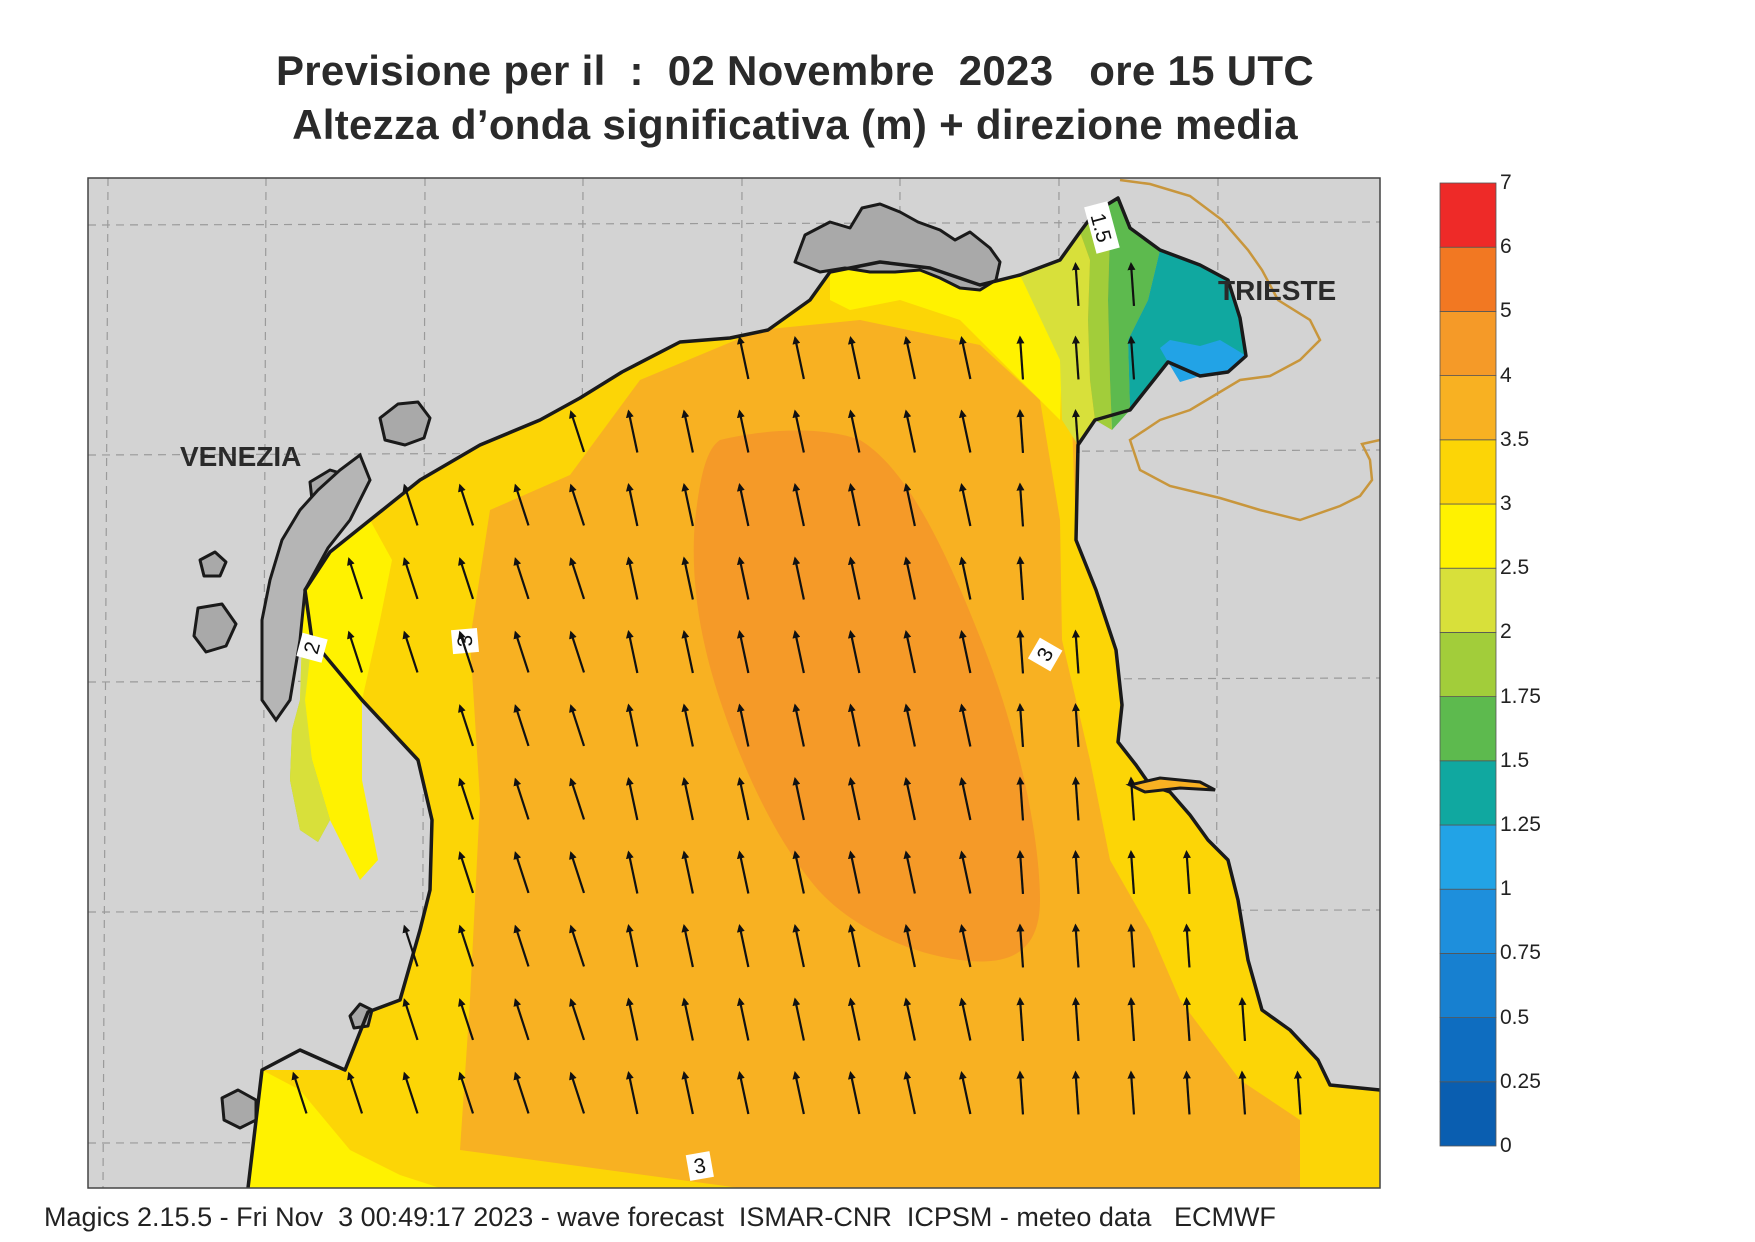 The image size is (1755, 1242). Describe the element at coordinates (1468, 664) in the screenshot. I see `colour-legend` at that location.